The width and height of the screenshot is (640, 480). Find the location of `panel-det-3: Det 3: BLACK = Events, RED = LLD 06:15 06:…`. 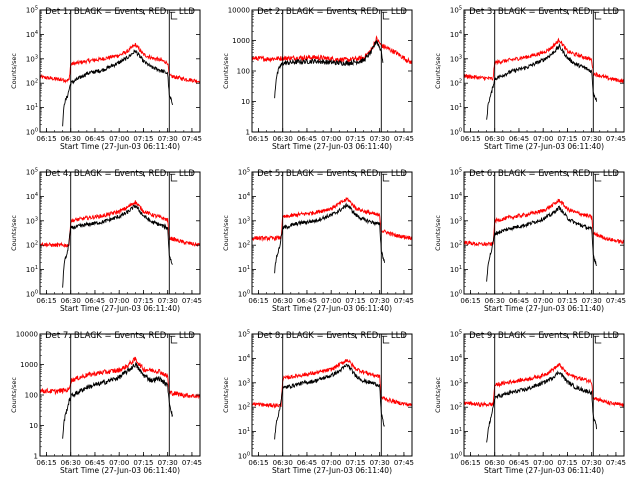

panel-det-3: Det 3: BLACK = Events, RED = LLD 06:15 06:… is located at coordinates (530, 79).